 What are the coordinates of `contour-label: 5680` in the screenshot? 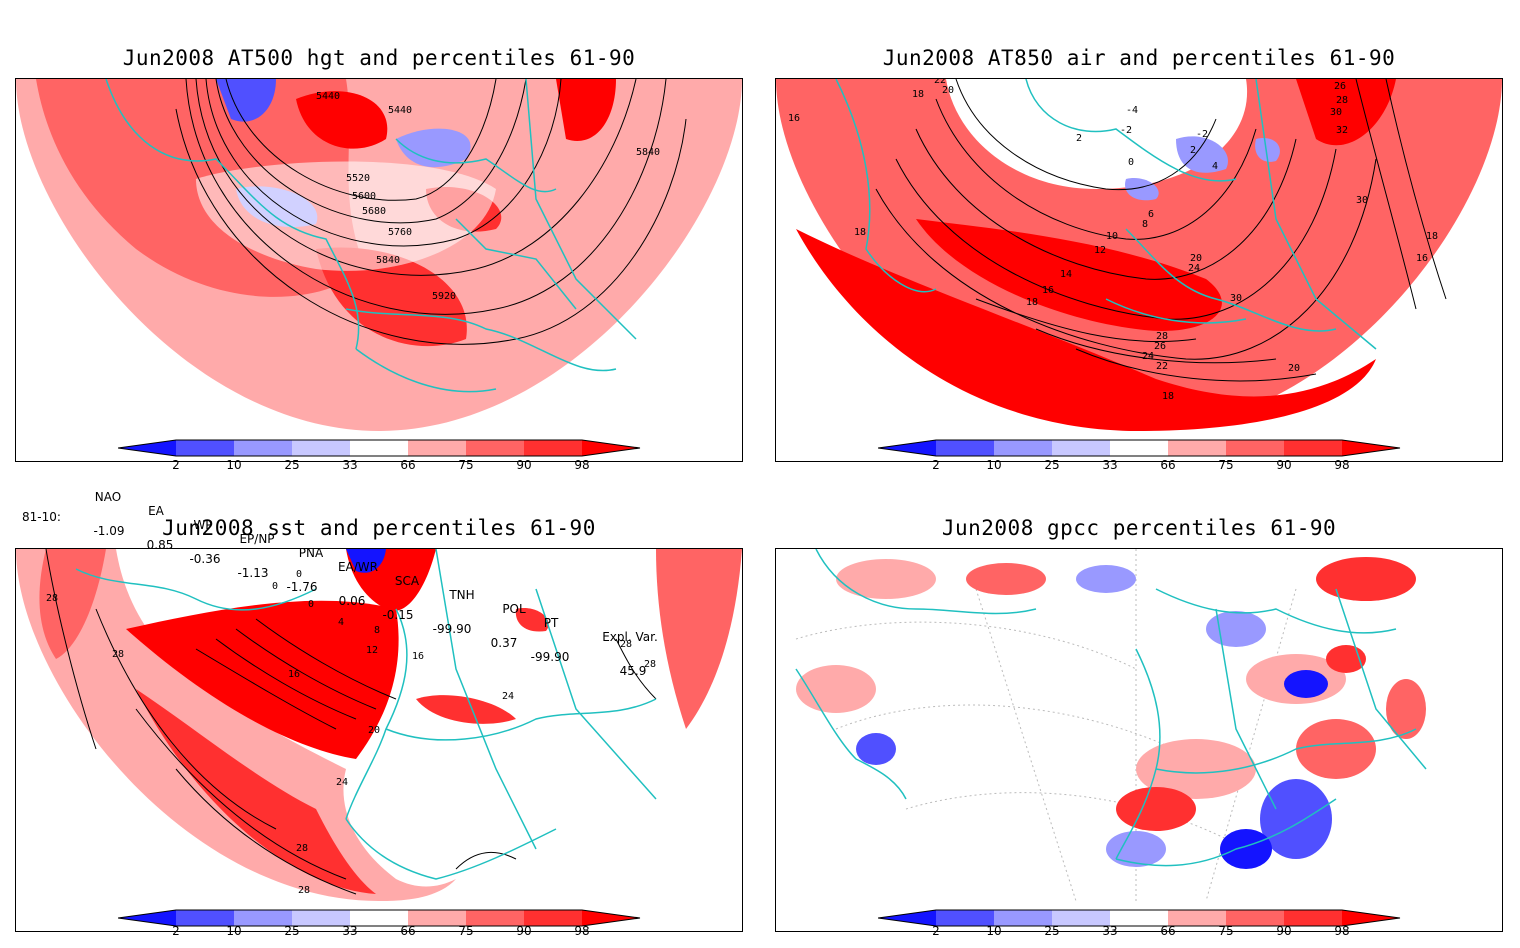 It's located at (374, 211).